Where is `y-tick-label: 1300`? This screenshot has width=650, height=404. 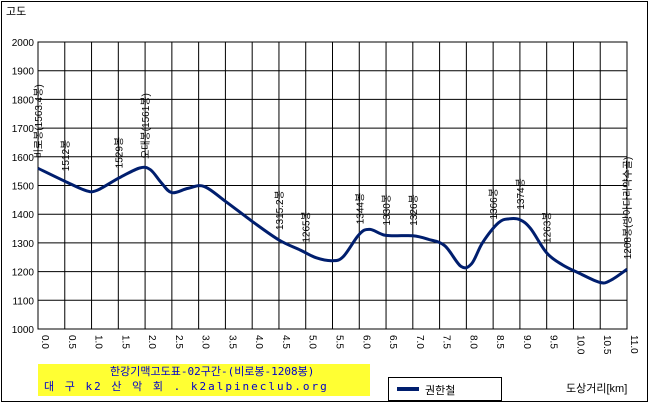 y-tick-label: 1300 is located at coordinates (23, 244).